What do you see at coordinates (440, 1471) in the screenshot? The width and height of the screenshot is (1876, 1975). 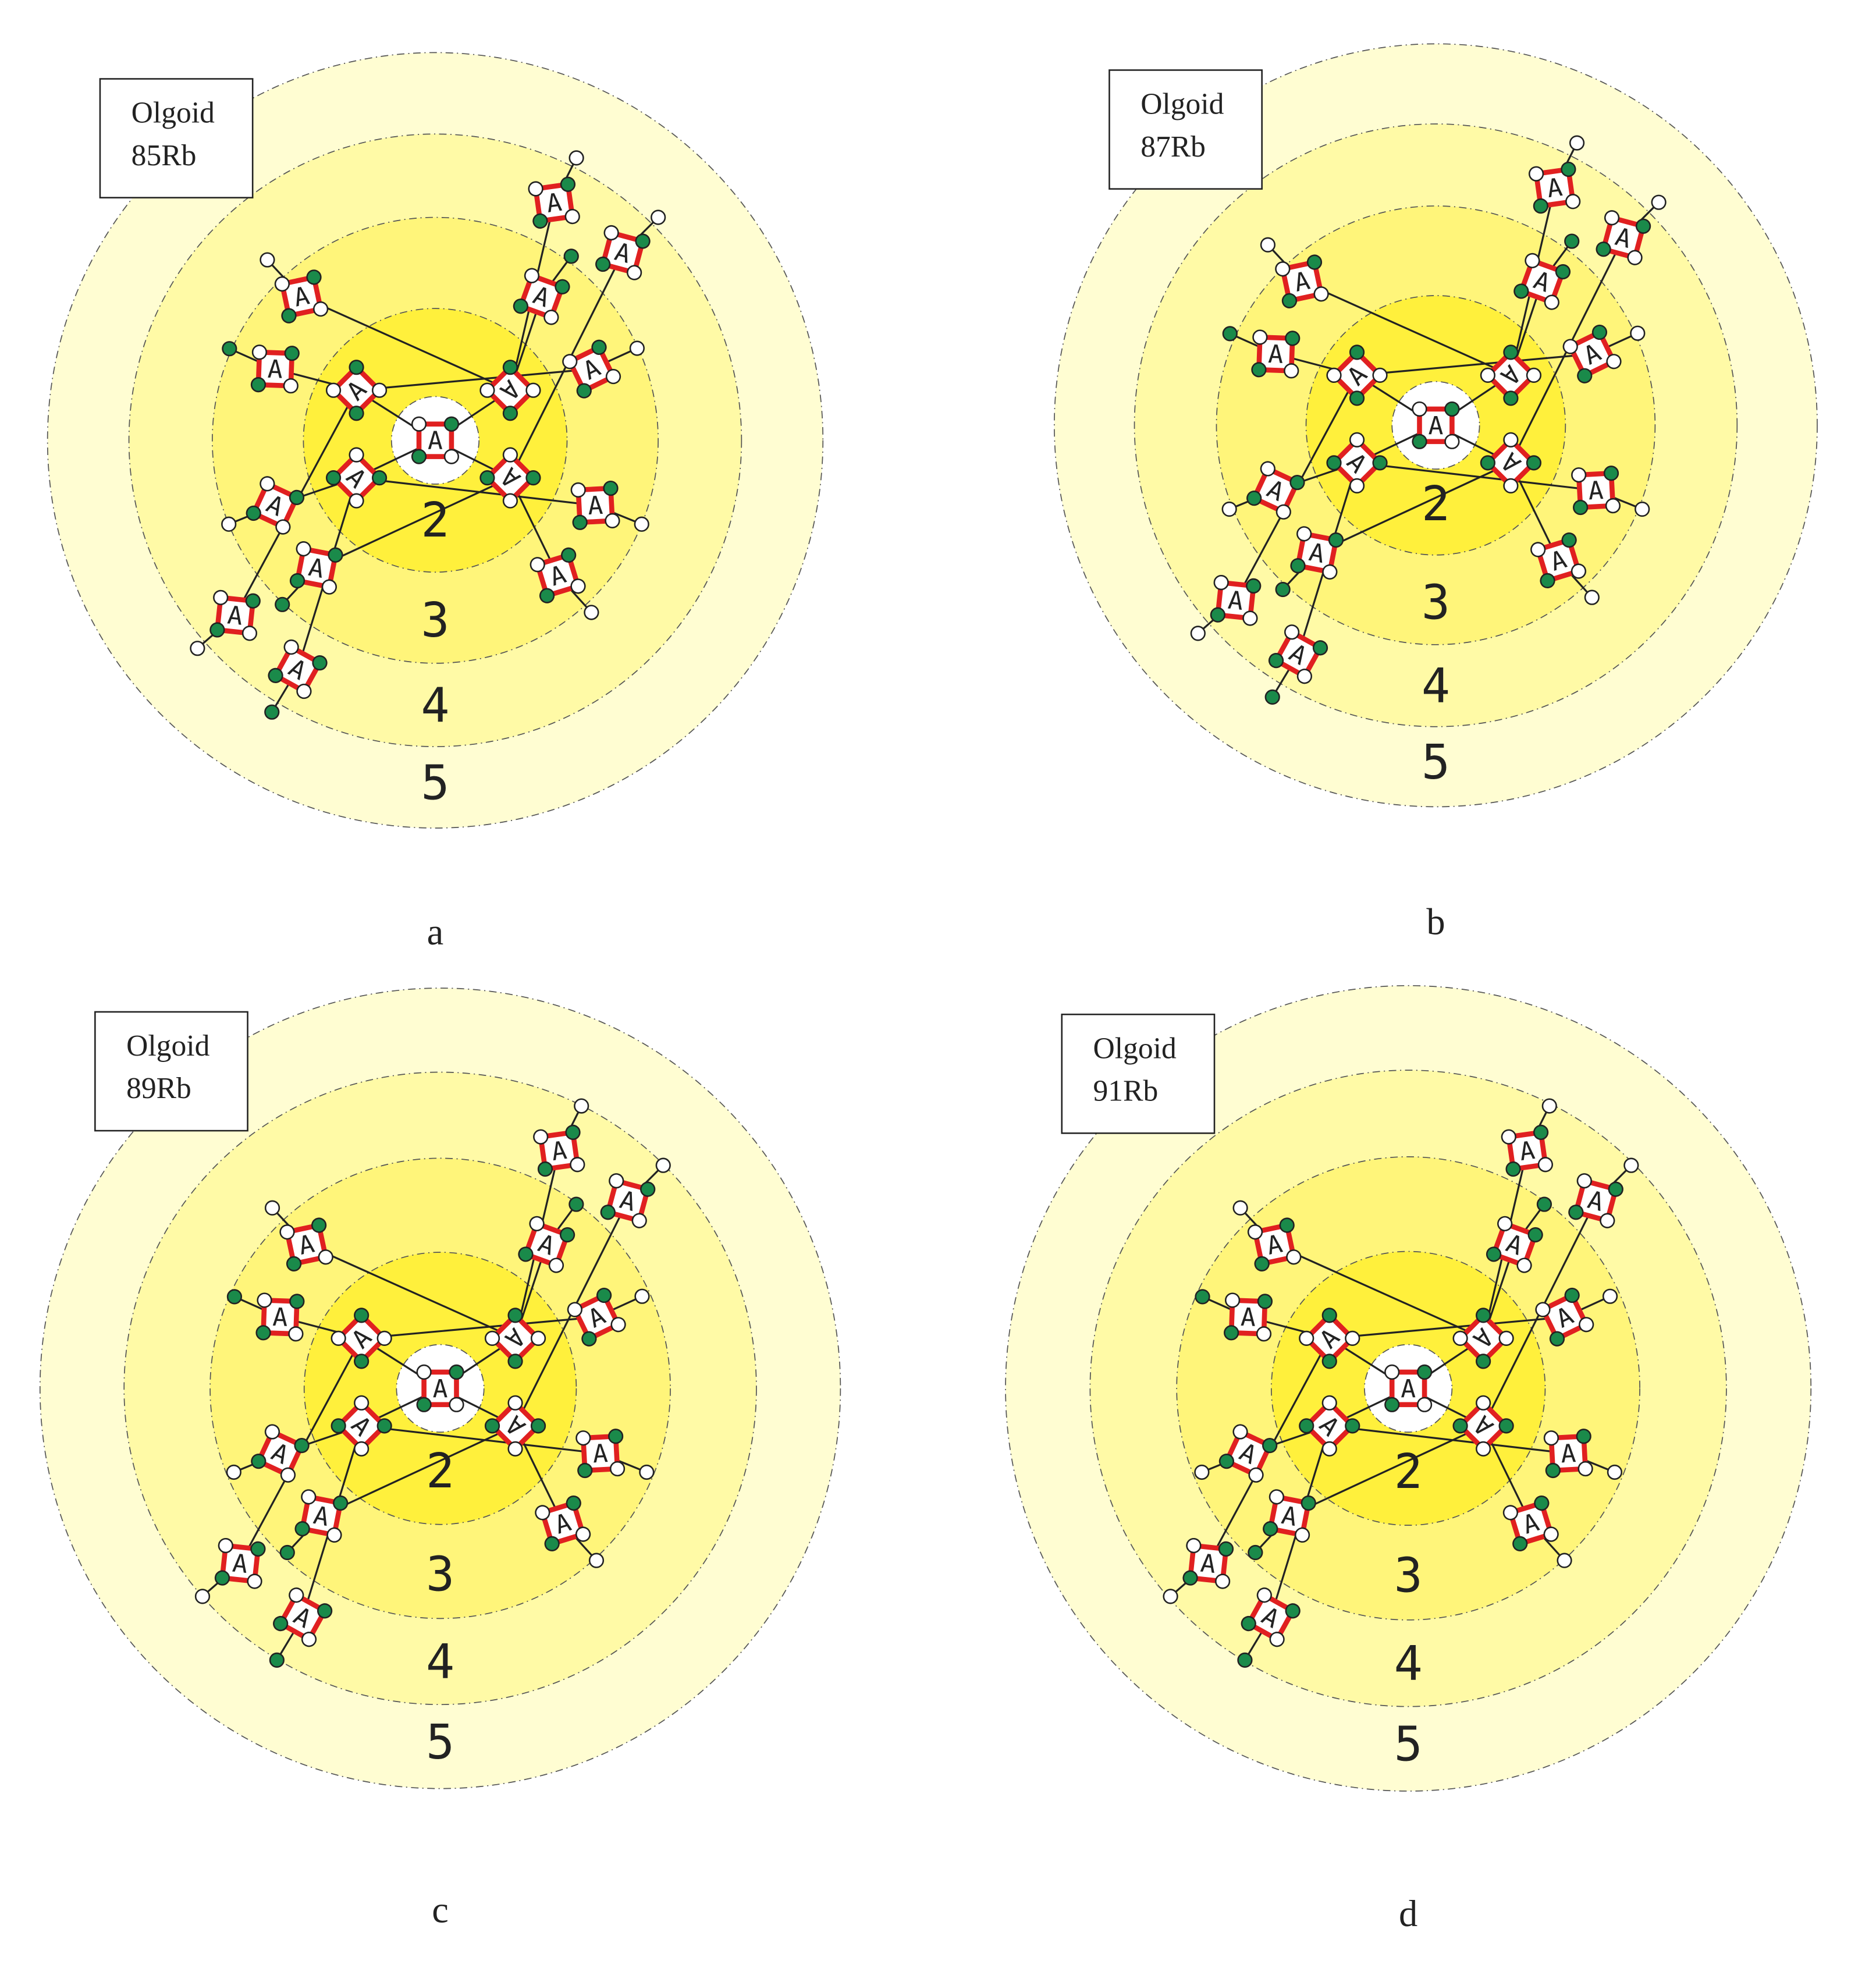 I see `shell-number: 2` at bounding box center [440, 1471].